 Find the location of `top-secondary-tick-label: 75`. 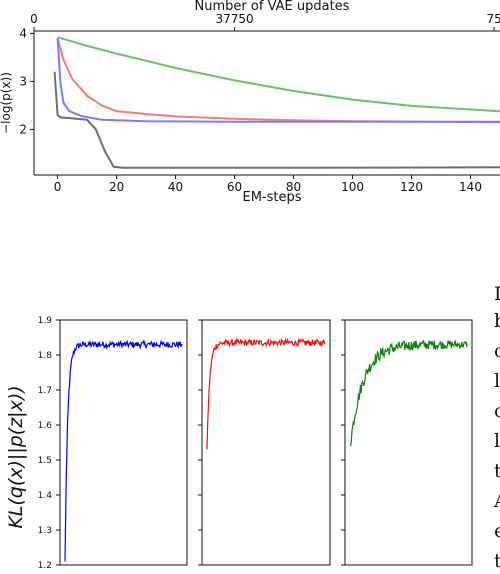

top-secondary-tick-label: 75 is located at coordinates (493, 19).